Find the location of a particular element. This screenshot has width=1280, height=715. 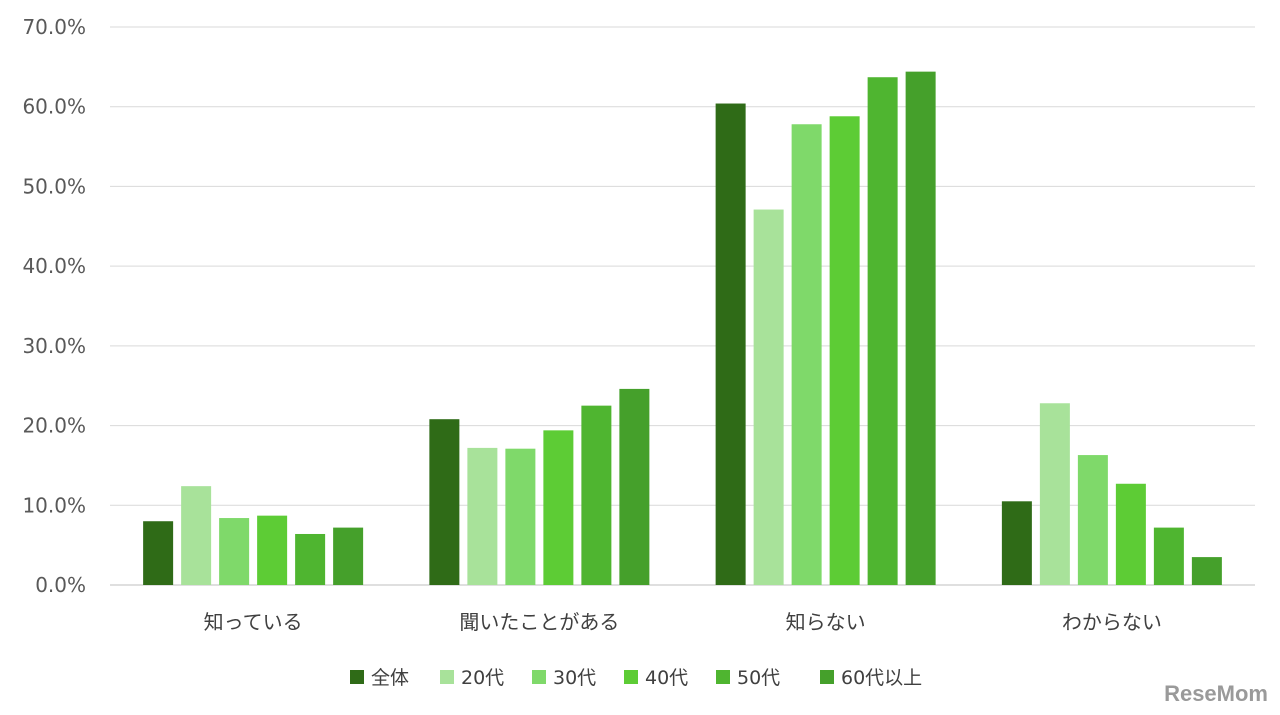

legend-label: 20代 is located at coordinates (482, 678).